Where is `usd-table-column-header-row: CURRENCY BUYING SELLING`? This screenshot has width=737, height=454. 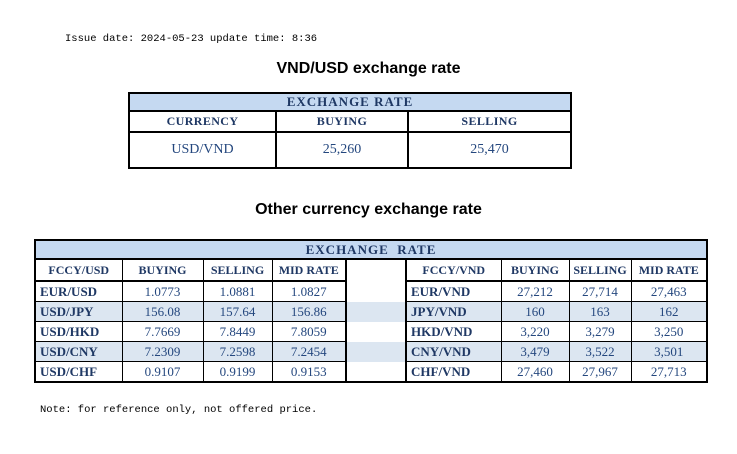
usd-table-column-header-row: CURRENCY BUYING SELLING is located at coordinates (350, 121).